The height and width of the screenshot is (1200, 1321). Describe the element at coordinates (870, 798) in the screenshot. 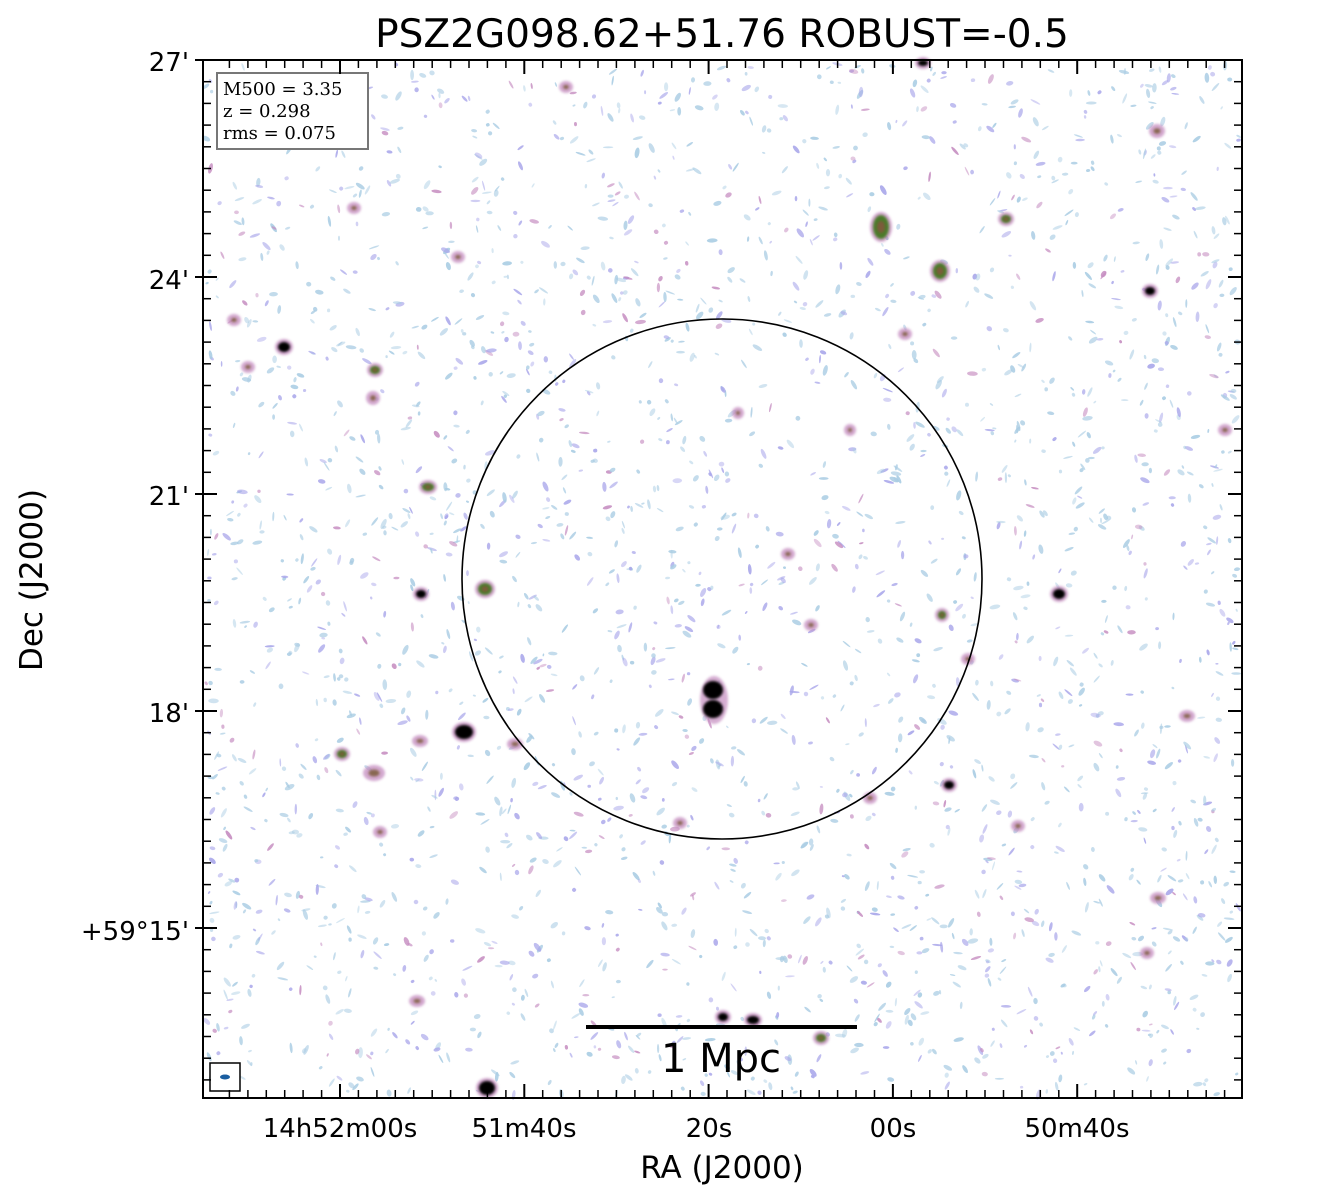

I see `radio-source` at that location.